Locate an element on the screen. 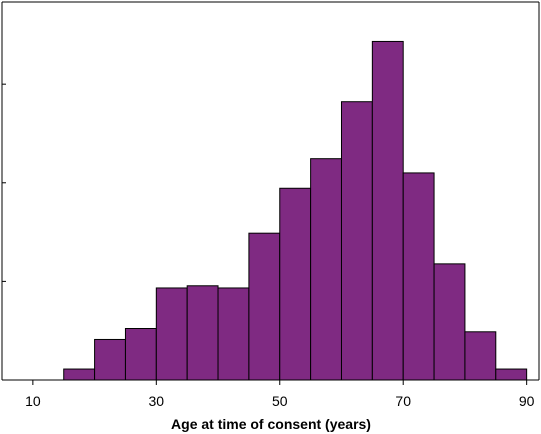 The image size is (541, 434). y-ticks-layer is located at coordinates (4, 232).